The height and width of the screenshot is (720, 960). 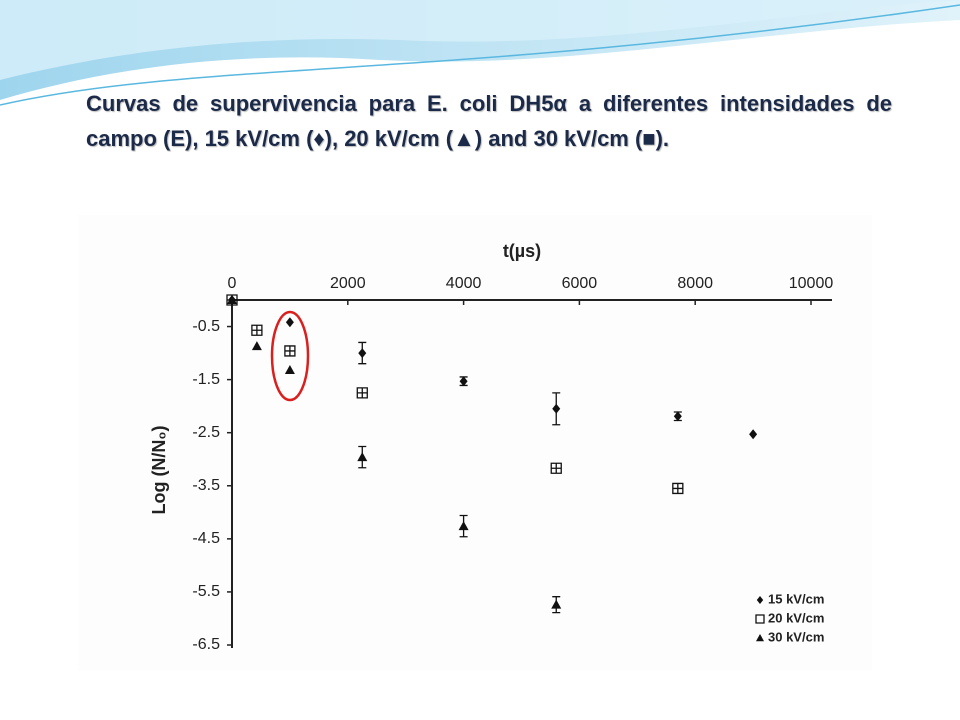 I want to click on x-tick-label: 2000, so click(x=348, y=283).